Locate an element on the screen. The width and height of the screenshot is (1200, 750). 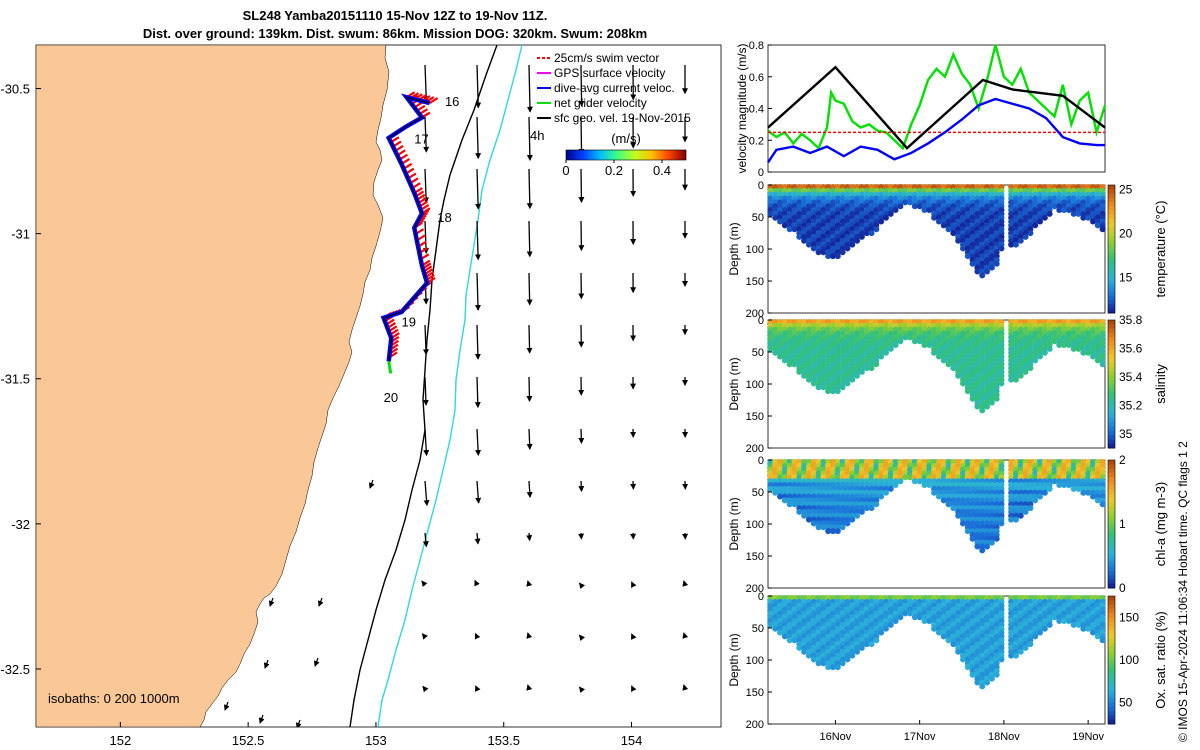
depth-ylabel: Depth (m) is located at coordinates (734, 659).